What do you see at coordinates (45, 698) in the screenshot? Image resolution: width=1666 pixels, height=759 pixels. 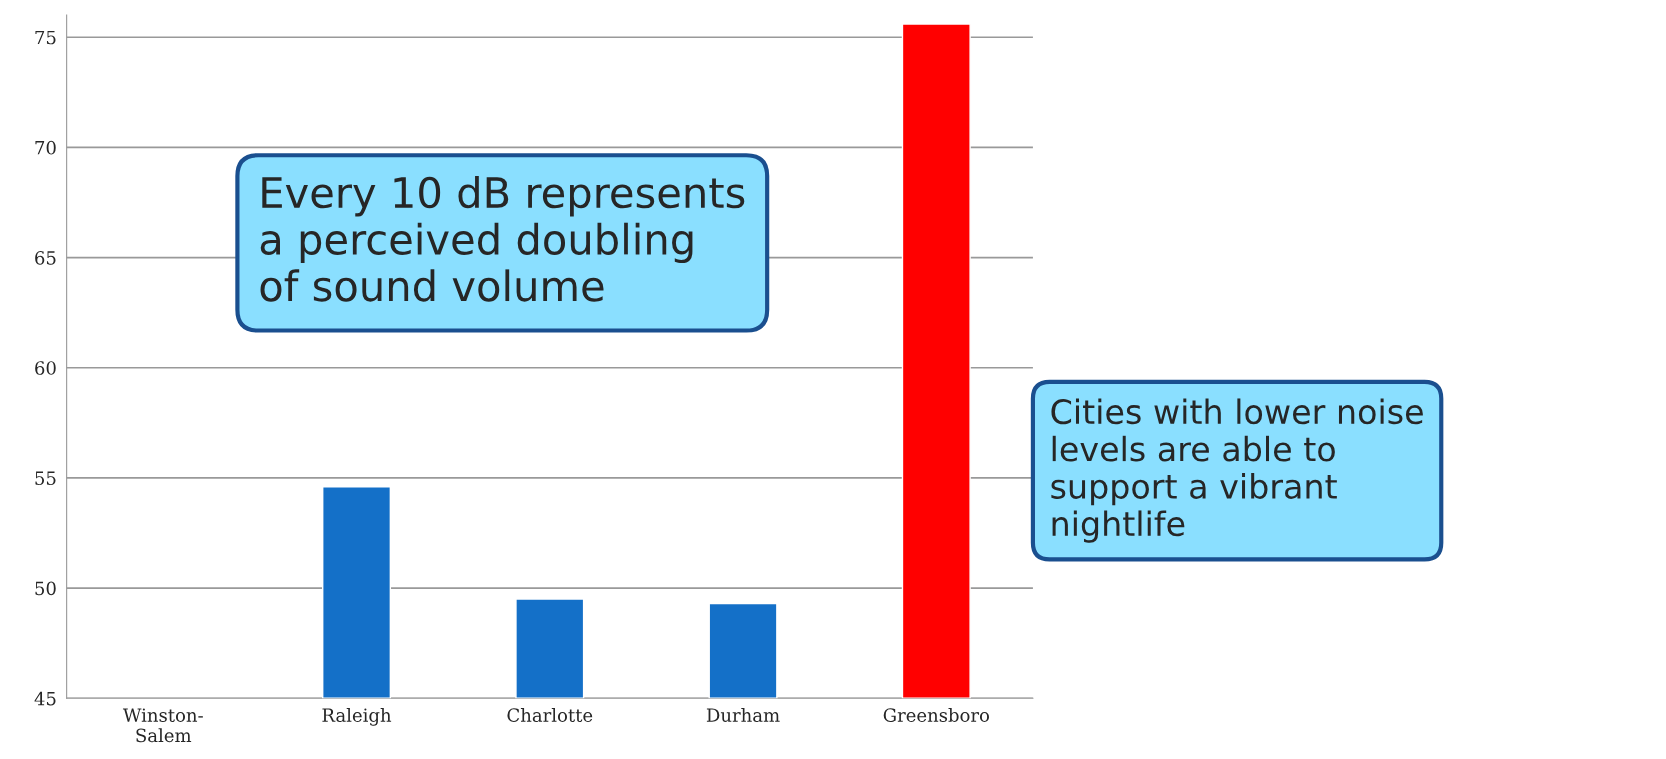 I see `y-tick-label: 45` at bounding box center [45, 698].